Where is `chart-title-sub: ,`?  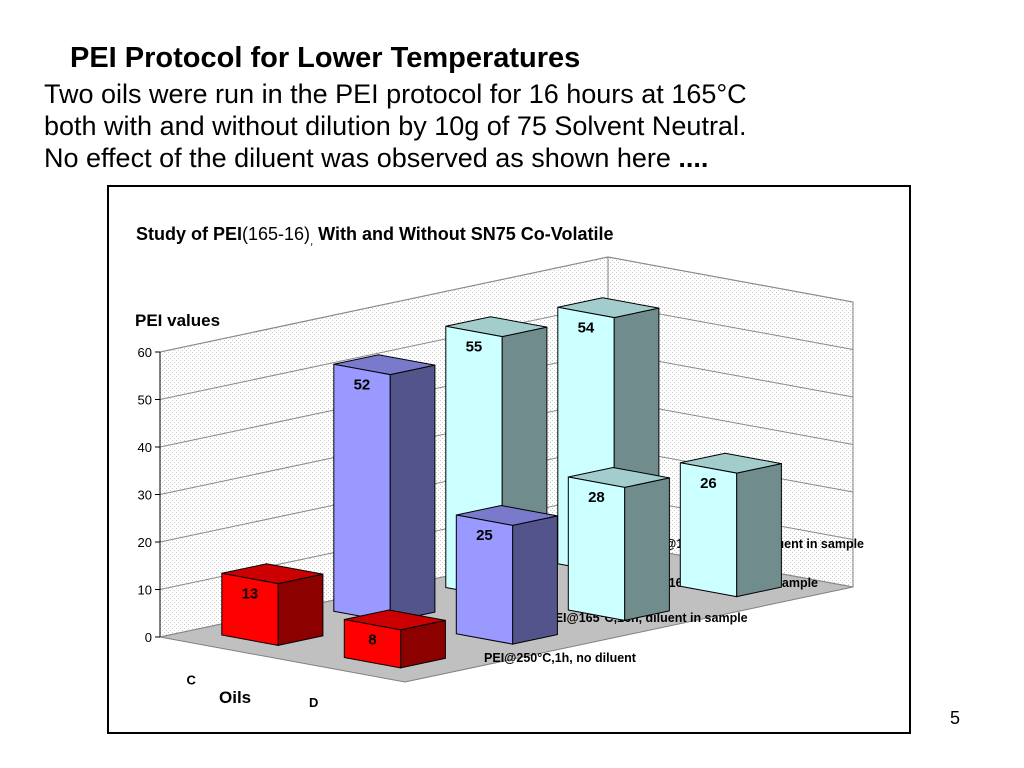 chart-title-sub: , is located at coordinates (312, 241).